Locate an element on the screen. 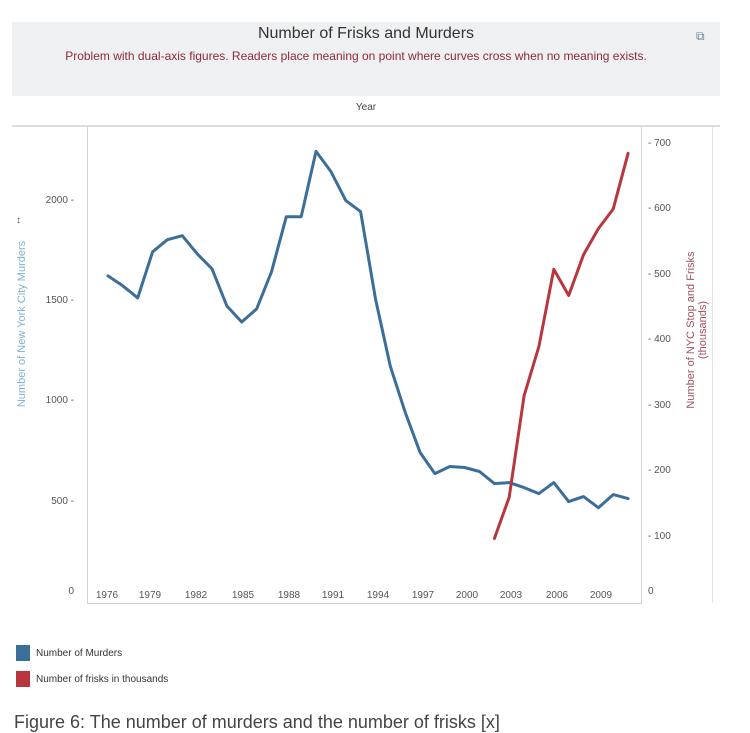  x-tick-label: 2000 is located at coordinates (467, 595).